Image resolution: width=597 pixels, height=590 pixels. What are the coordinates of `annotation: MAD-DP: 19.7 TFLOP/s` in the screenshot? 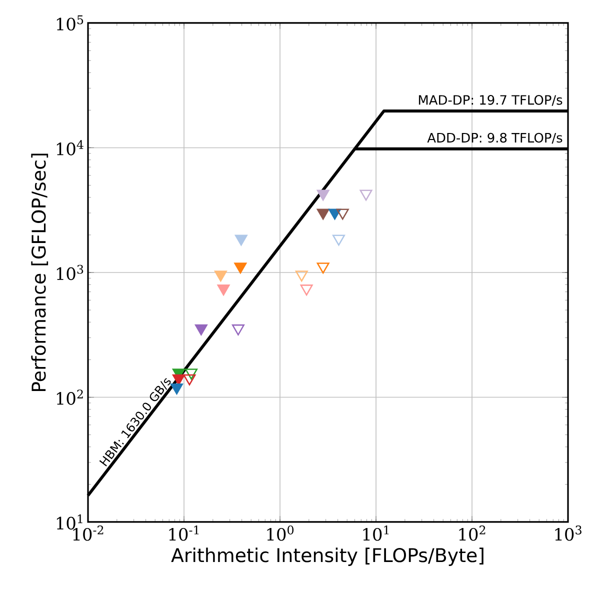 It's located at (490, 100).